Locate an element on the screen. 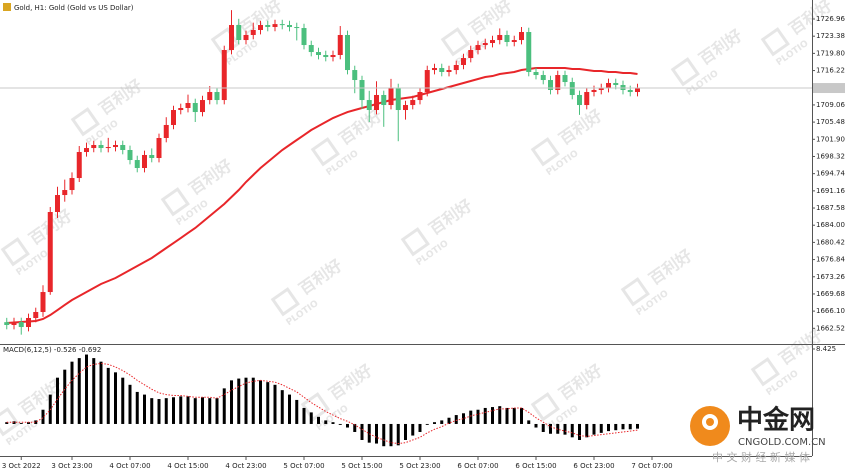  x-tick-label: 6 Oct 15:00 is located at coordinates (535, 466).